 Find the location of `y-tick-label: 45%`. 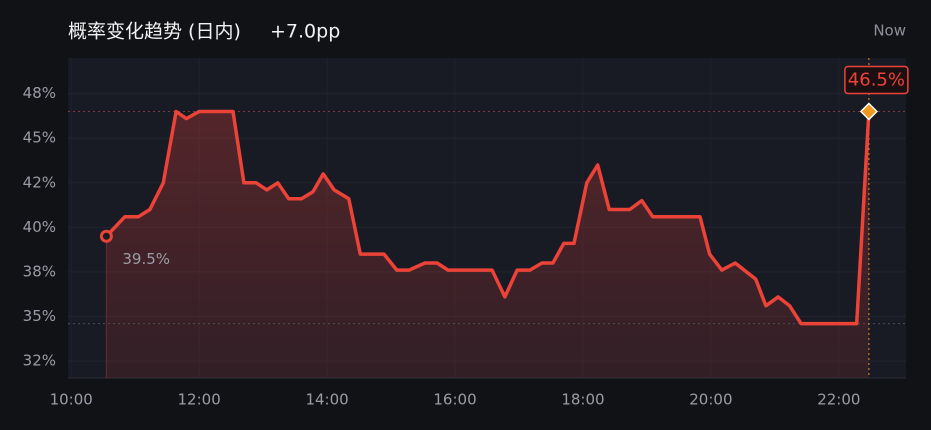

y-tick-label: 45% is located at coordinates (39, 138).